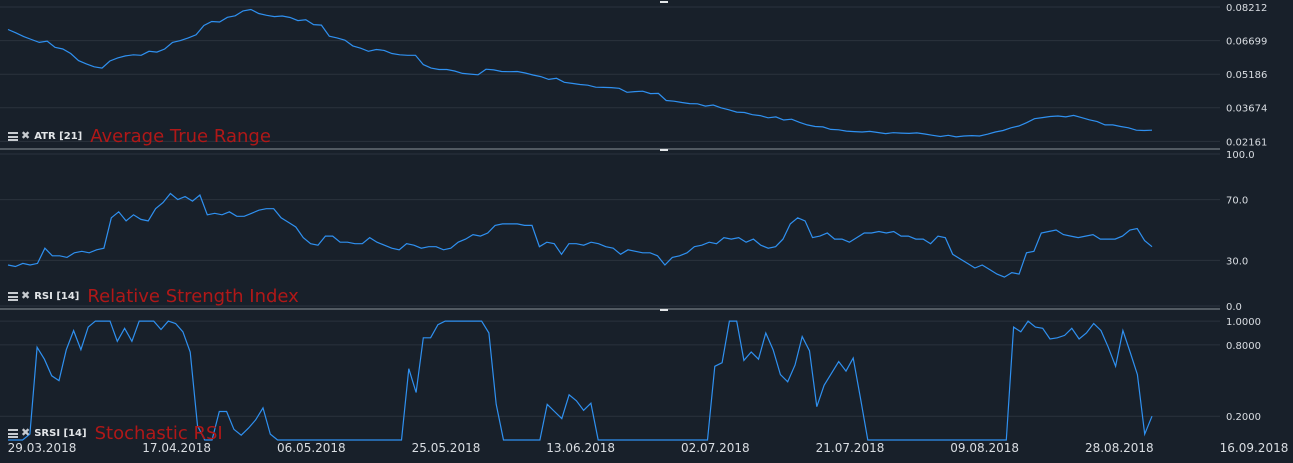 This screenshot has height=463, width=1293. I want to click on y-tick-label: 0.05186, so click(1246, 75).